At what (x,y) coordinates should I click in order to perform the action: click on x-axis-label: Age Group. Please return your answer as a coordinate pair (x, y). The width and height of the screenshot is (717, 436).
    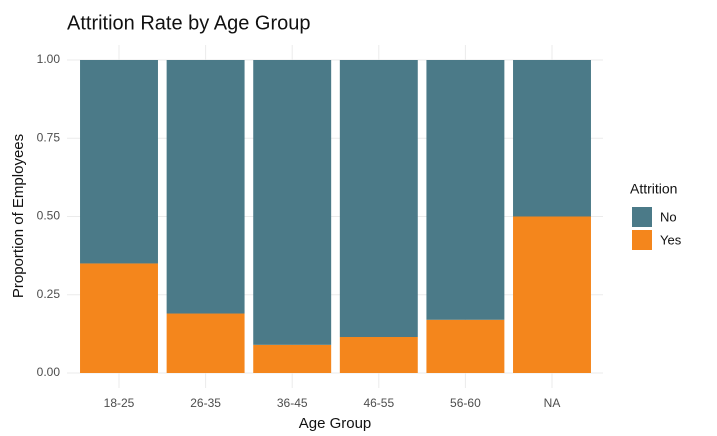
    Looking at the image, I should click on (335, 423).